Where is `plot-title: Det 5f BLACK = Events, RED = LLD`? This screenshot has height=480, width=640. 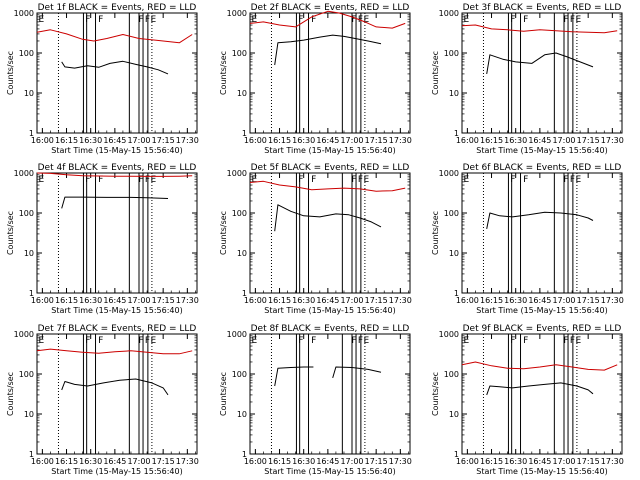 plot-title: Det 5f BLACK = Events, RED = LLD is located at coordinates (330, 168).